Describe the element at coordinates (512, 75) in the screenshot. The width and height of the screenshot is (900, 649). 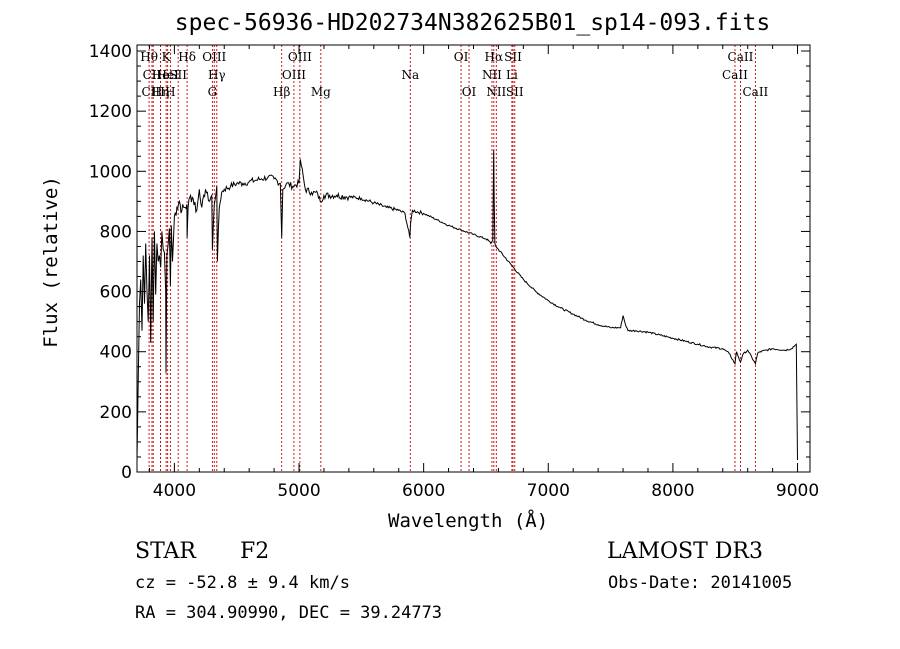
I see `line-marker-label: Li` at that location.